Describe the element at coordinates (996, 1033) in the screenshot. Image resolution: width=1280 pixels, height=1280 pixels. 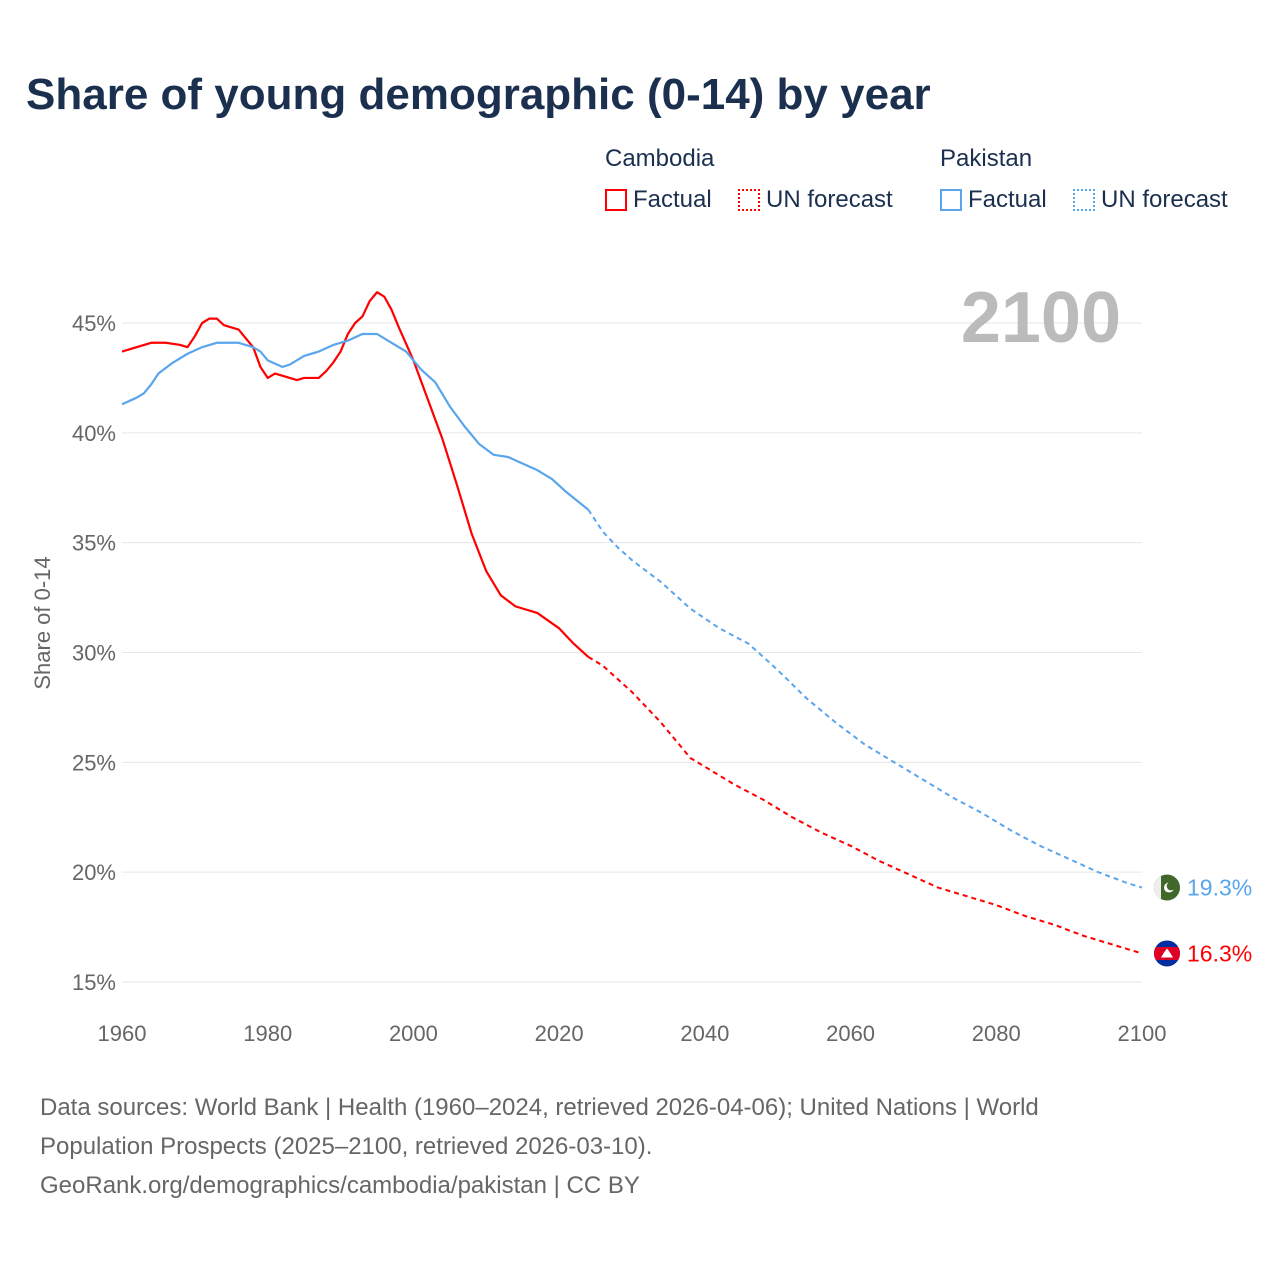
I see `x-tick-label: 2080` at that location.